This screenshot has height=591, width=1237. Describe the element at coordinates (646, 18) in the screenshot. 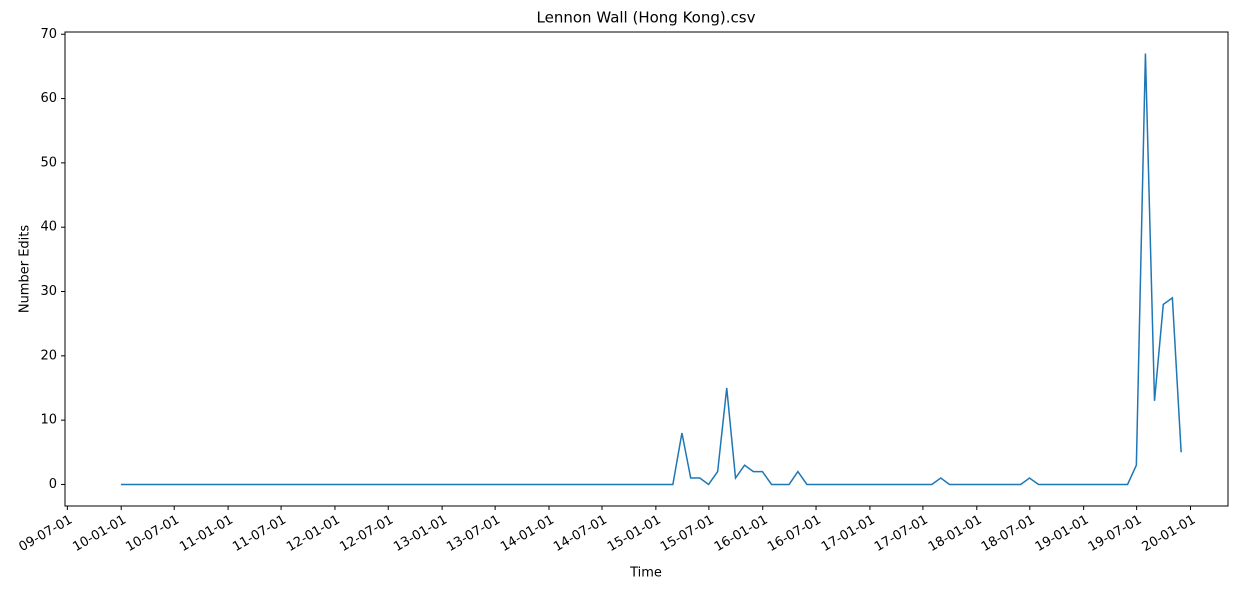

I see `chart-title: Lennon Wall (Hong Kong).csv` at that location.